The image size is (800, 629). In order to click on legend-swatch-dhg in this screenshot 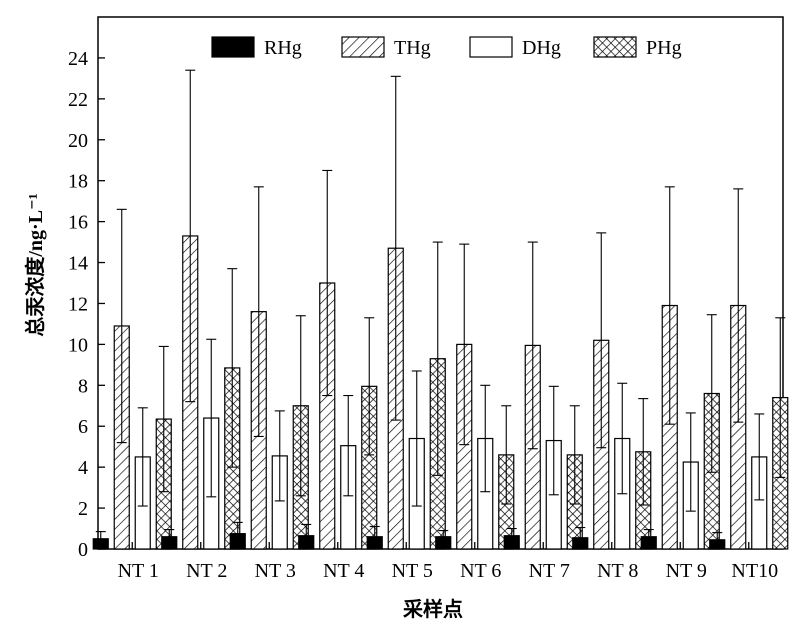, I will do `click(491, 47)`.